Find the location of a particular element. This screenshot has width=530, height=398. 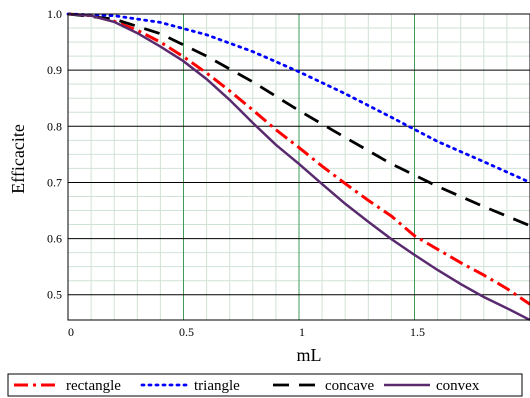

legend-label-convex: convex is located at coordinates (458, 386).